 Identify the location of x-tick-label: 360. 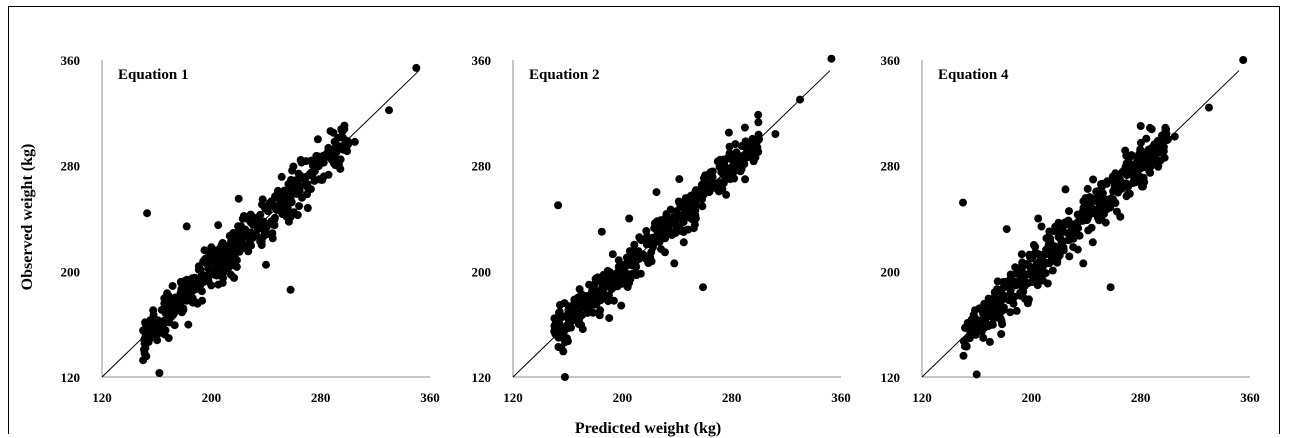
(1250, 397).